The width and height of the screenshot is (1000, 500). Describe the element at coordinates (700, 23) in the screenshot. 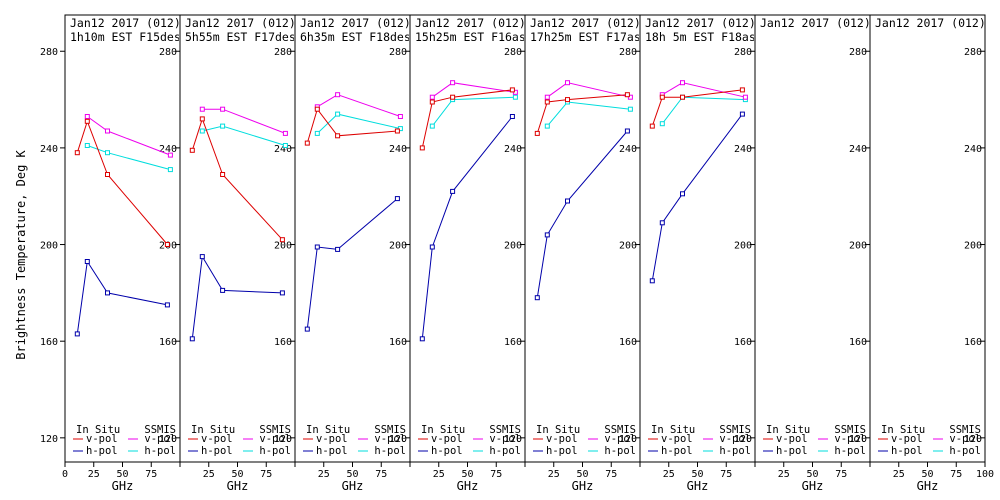

I see `panel-title-date: Jan12 2017 (012)` at that location.